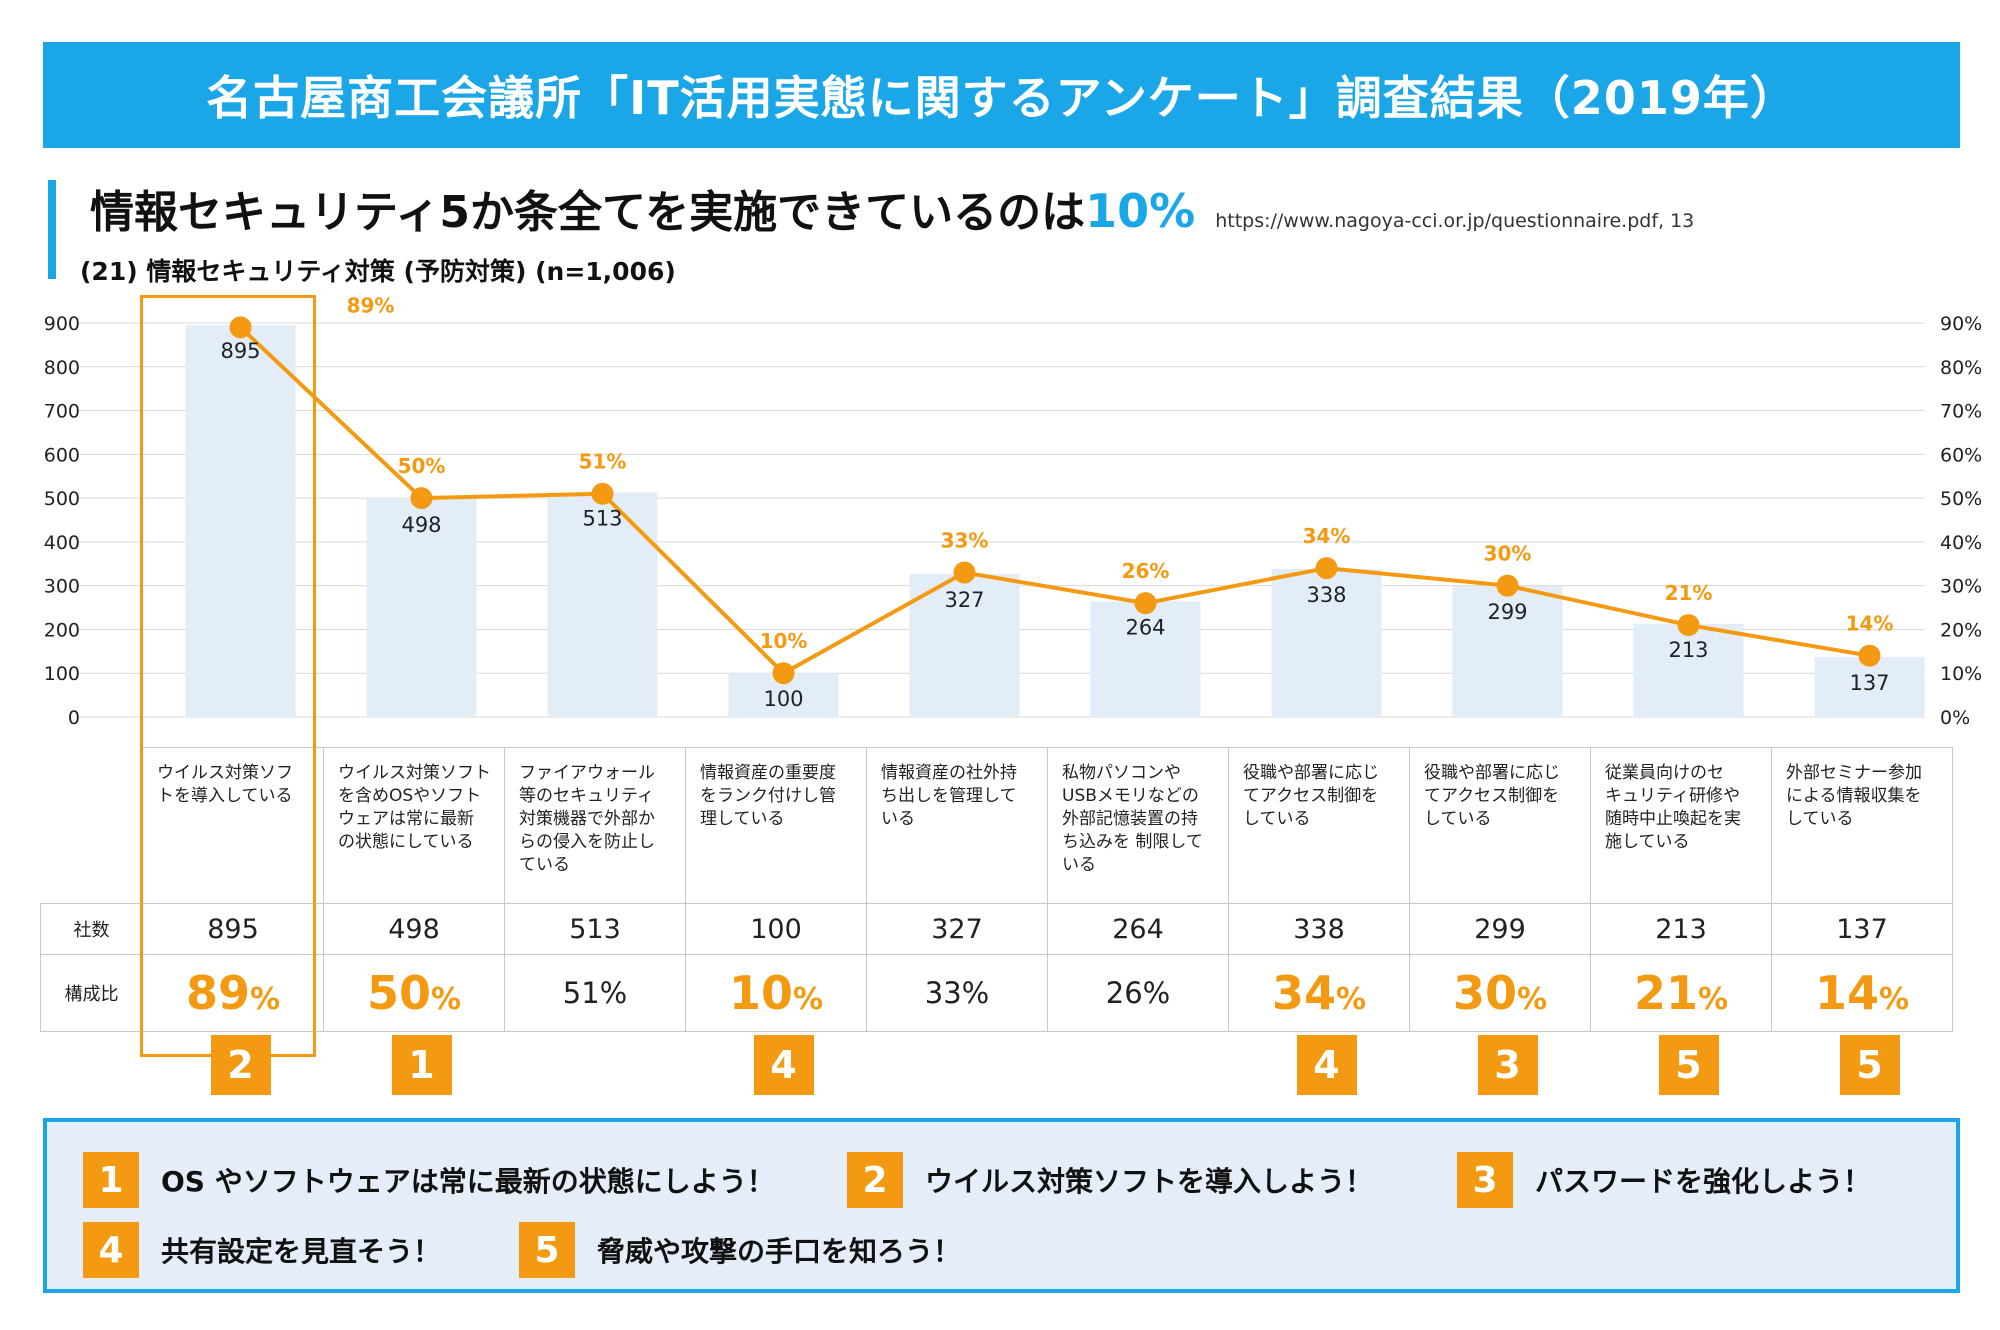  What do you see at coordinates (233, 929) in the screenshot?
I see `count-cell: 895` at bounding box center [233, 929].